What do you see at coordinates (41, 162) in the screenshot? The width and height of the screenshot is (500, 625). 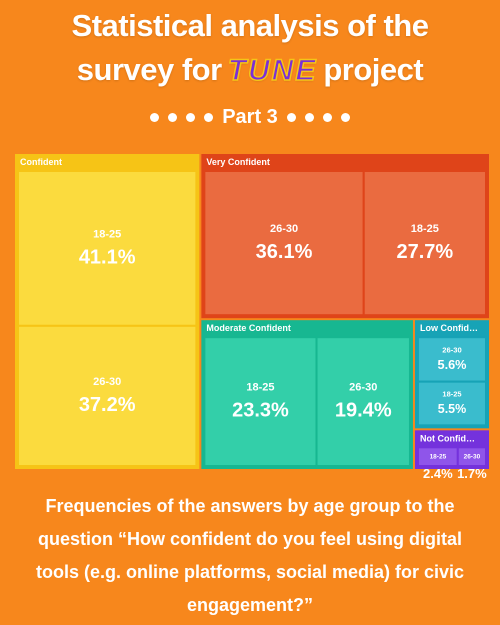 I see `group-label: Confident` at bounding box center [41, 162].